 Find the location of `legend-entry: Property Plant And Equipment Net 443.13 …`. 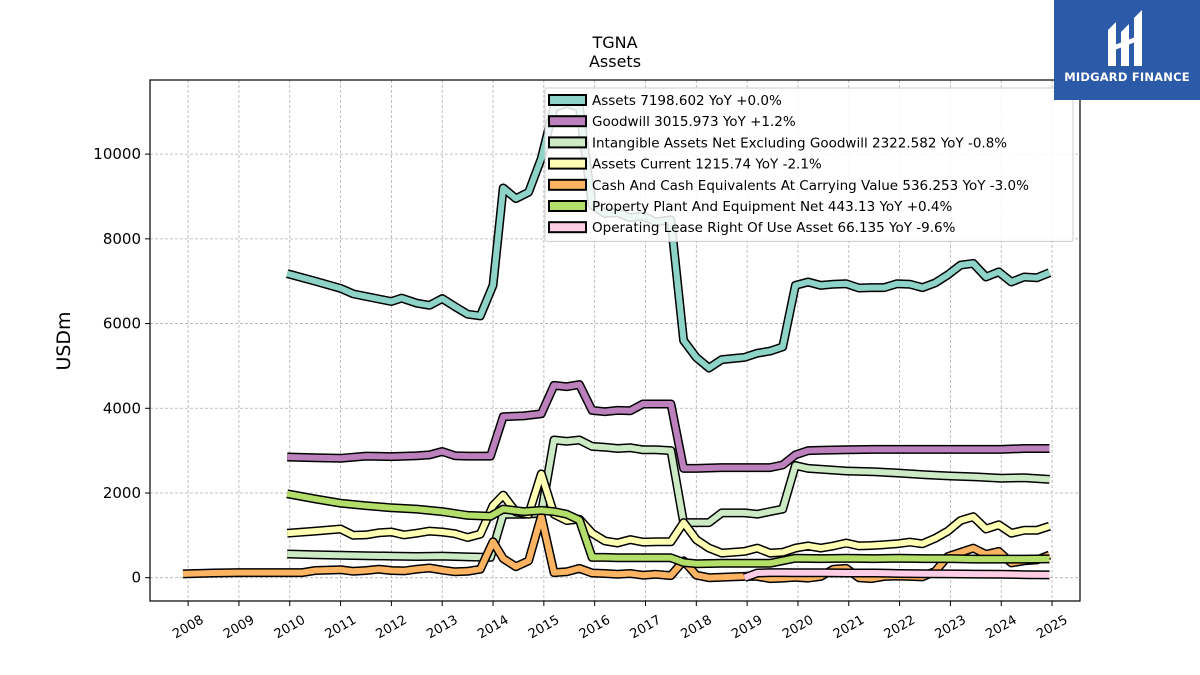

legend-entry: Property Plant And Equipment Net 443.13 … is located at coordinates (772, 207).